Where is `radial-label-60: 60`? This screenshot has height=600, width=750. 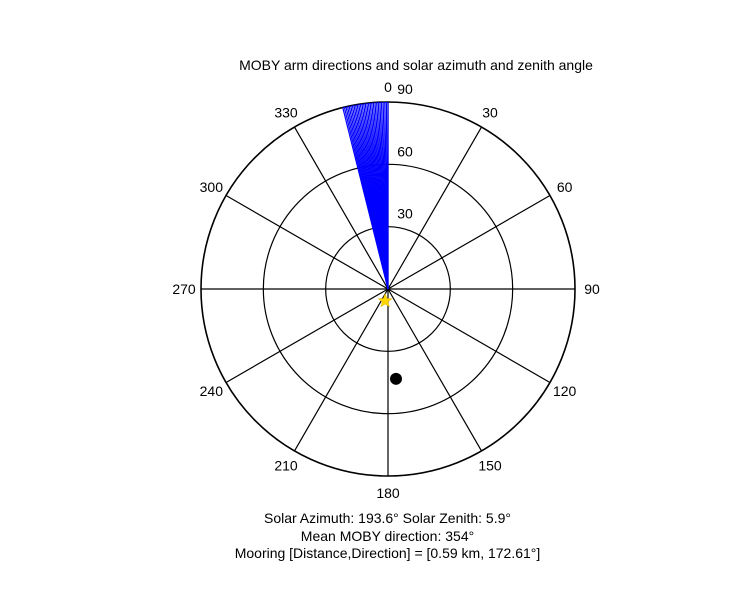 radial-label-60: 60 is located at coordinates (405, 151).